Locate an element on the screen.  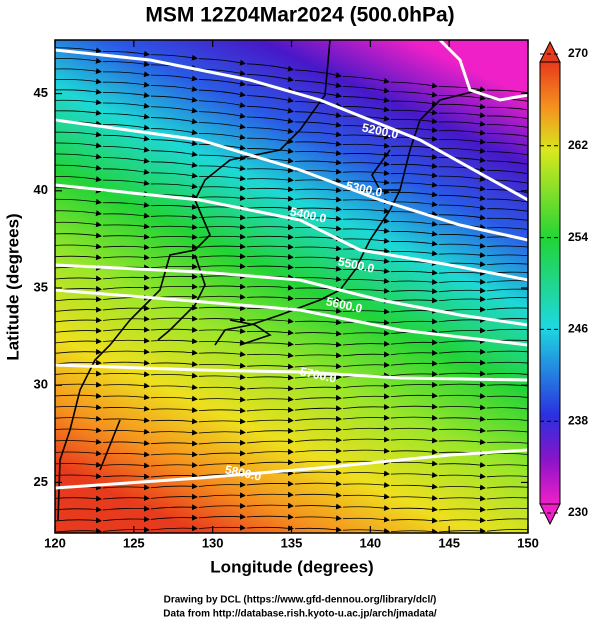
x-tick-label: 130 is located at coordinates (213, 542).